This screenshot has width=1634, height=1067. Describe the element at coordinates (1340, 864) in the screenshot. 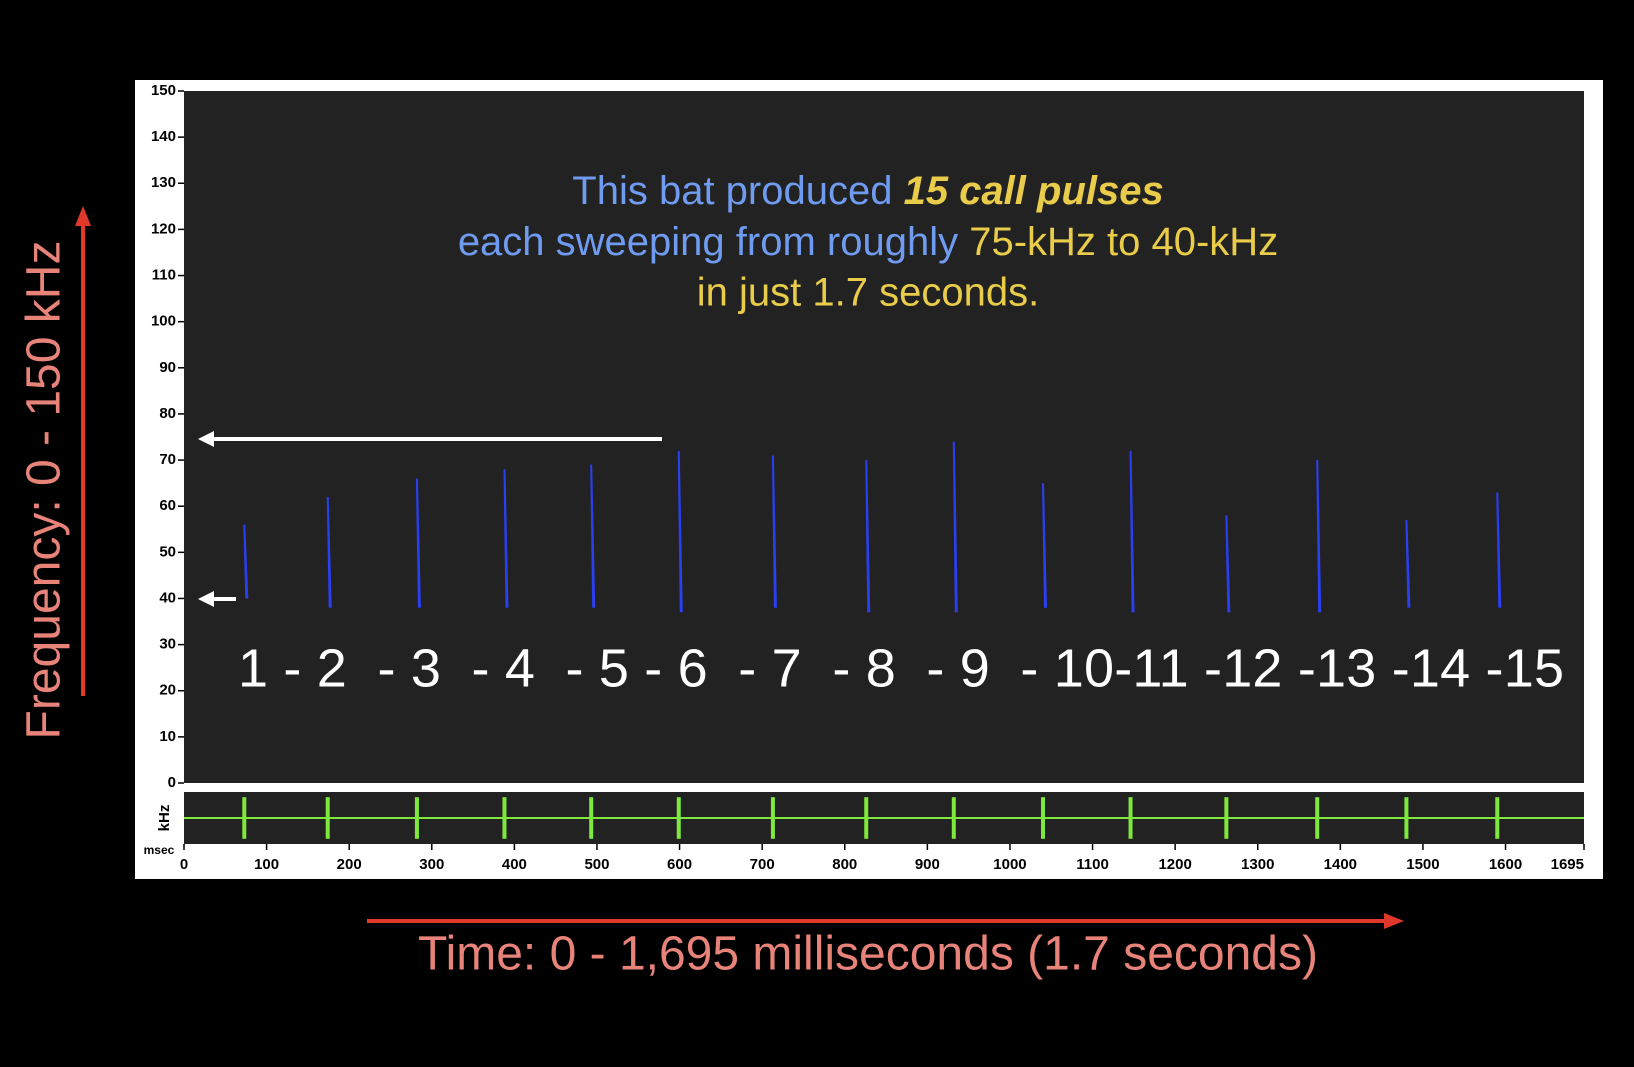

I see `x-tick-label: 1400` at that location.